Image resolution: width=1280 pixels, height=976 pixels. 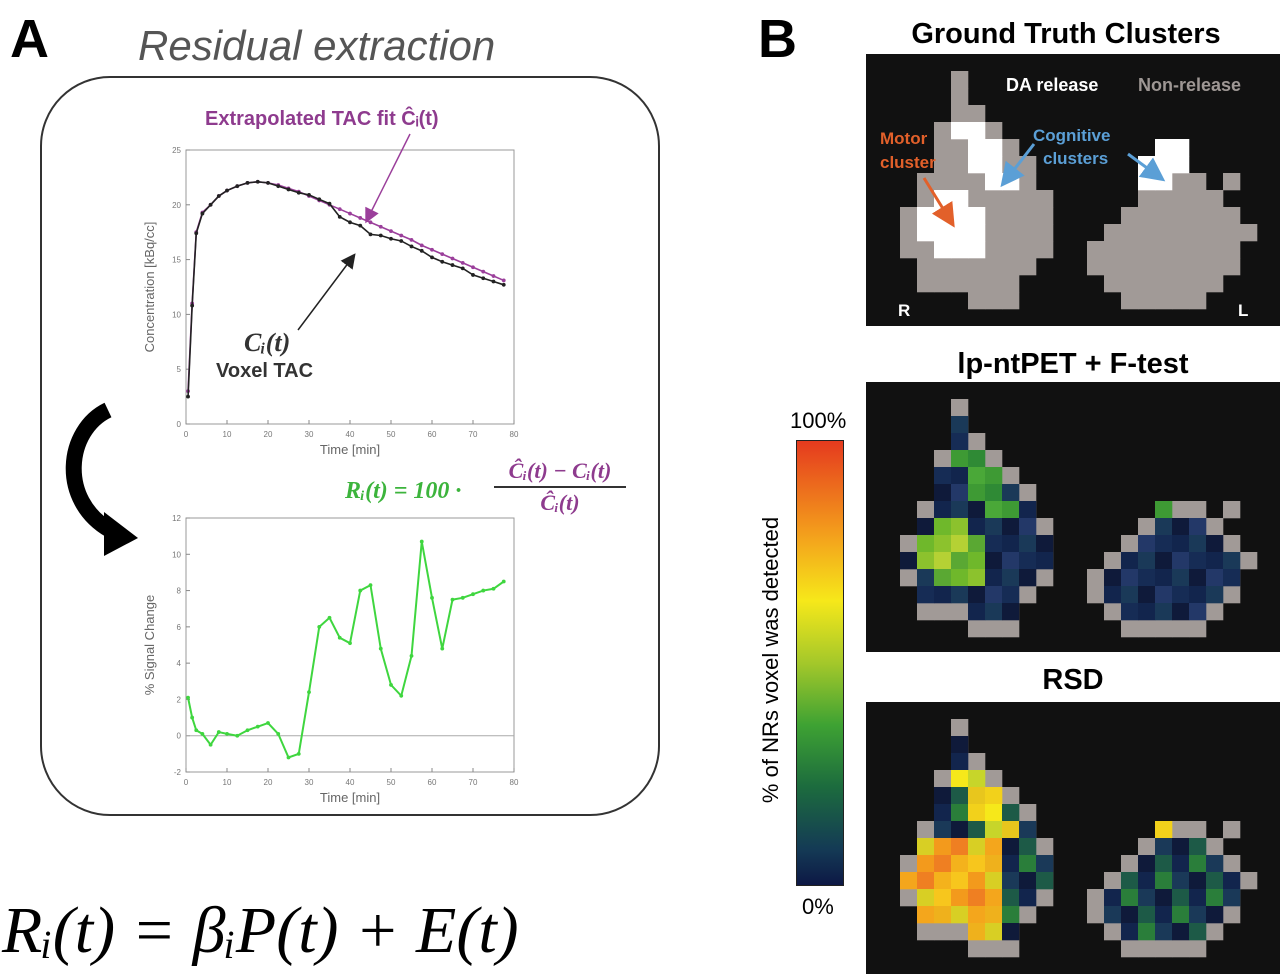 I want to click on y-tick-label: 2, so click(x=179, y=699).